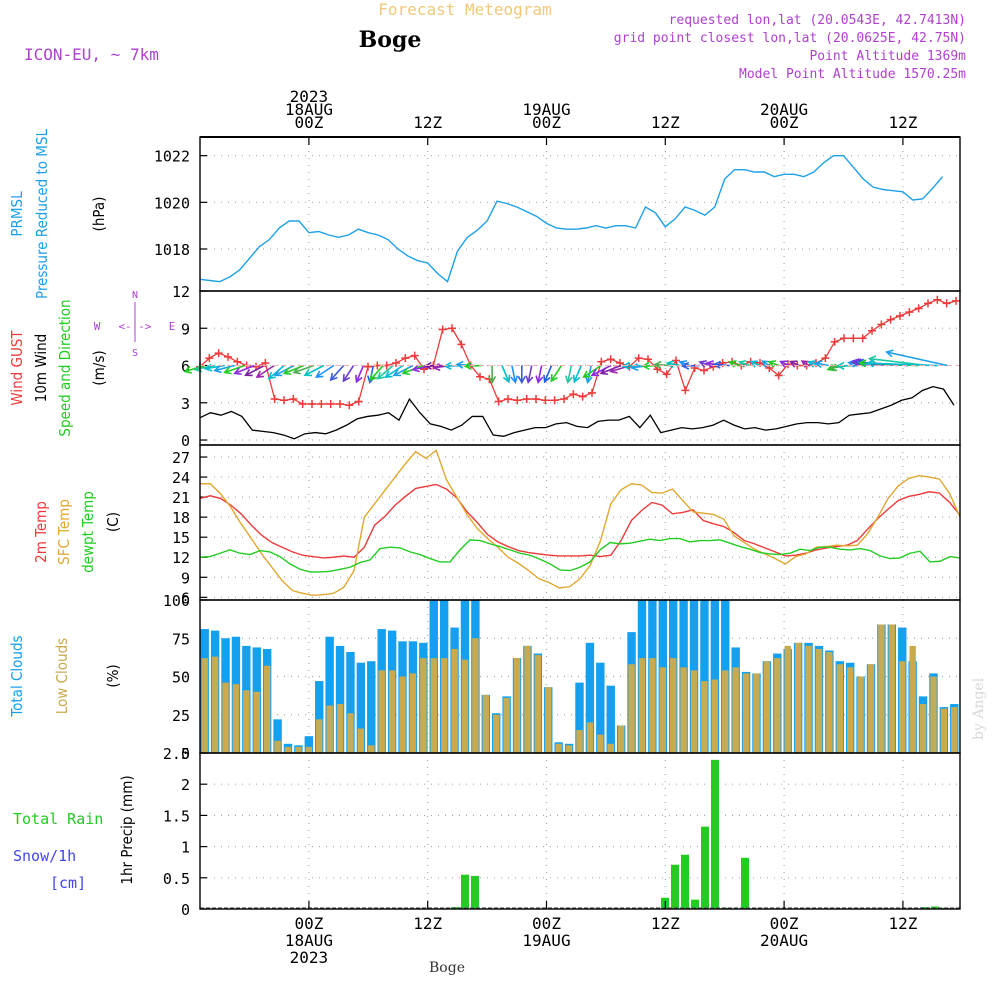  Describe the element at coordinates (181, 498) in the screenshot. I see `y-tick-label: 21` at that location.